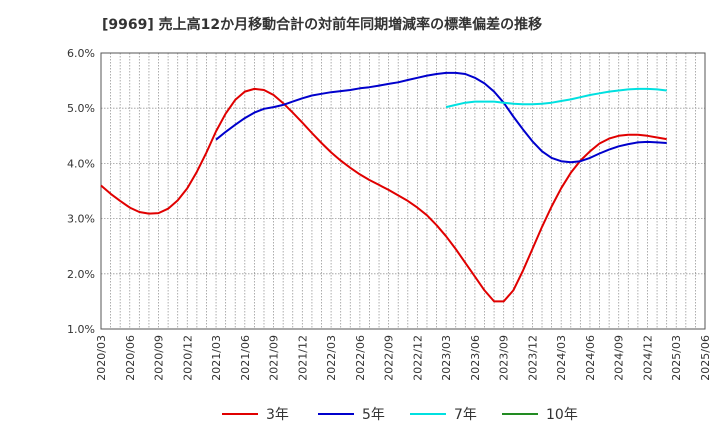 Image resolution: width=720 pixels, height=440 pixels. What do you see at coordinates (400, 415) in the screenshot?
I see `legend: 3年 5年 7年 10年` at bounding box center [400, 415].